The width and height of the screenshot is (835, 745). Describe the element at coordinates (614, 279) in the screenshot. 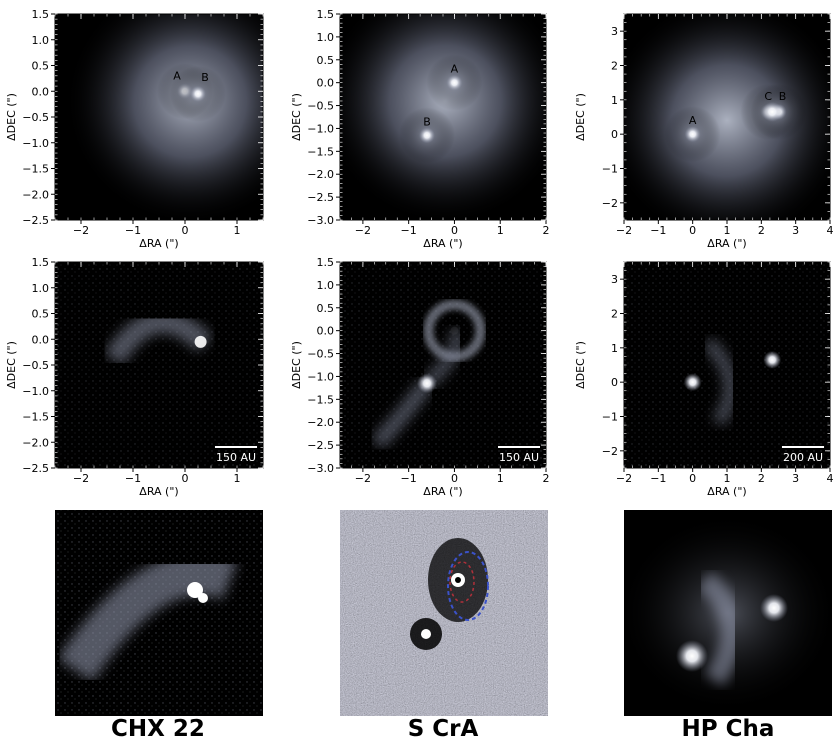

I see `y-tick-label: 3` at that location.